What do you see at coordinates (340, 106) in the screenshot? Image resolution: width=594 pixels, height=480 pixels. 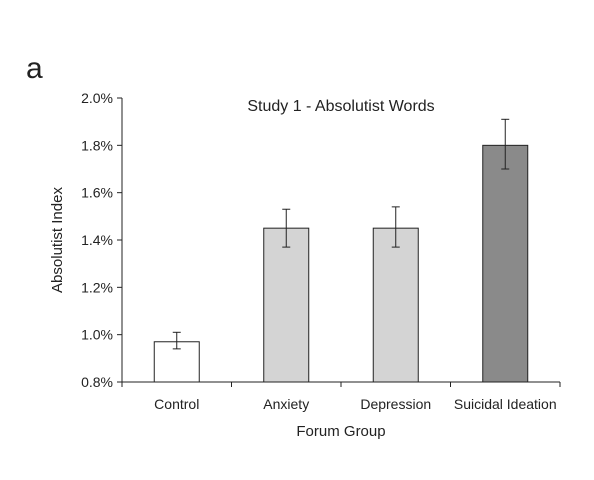 I see `chart-title: Study 1 - Absolutist Words` at bounding box center [340, 106].